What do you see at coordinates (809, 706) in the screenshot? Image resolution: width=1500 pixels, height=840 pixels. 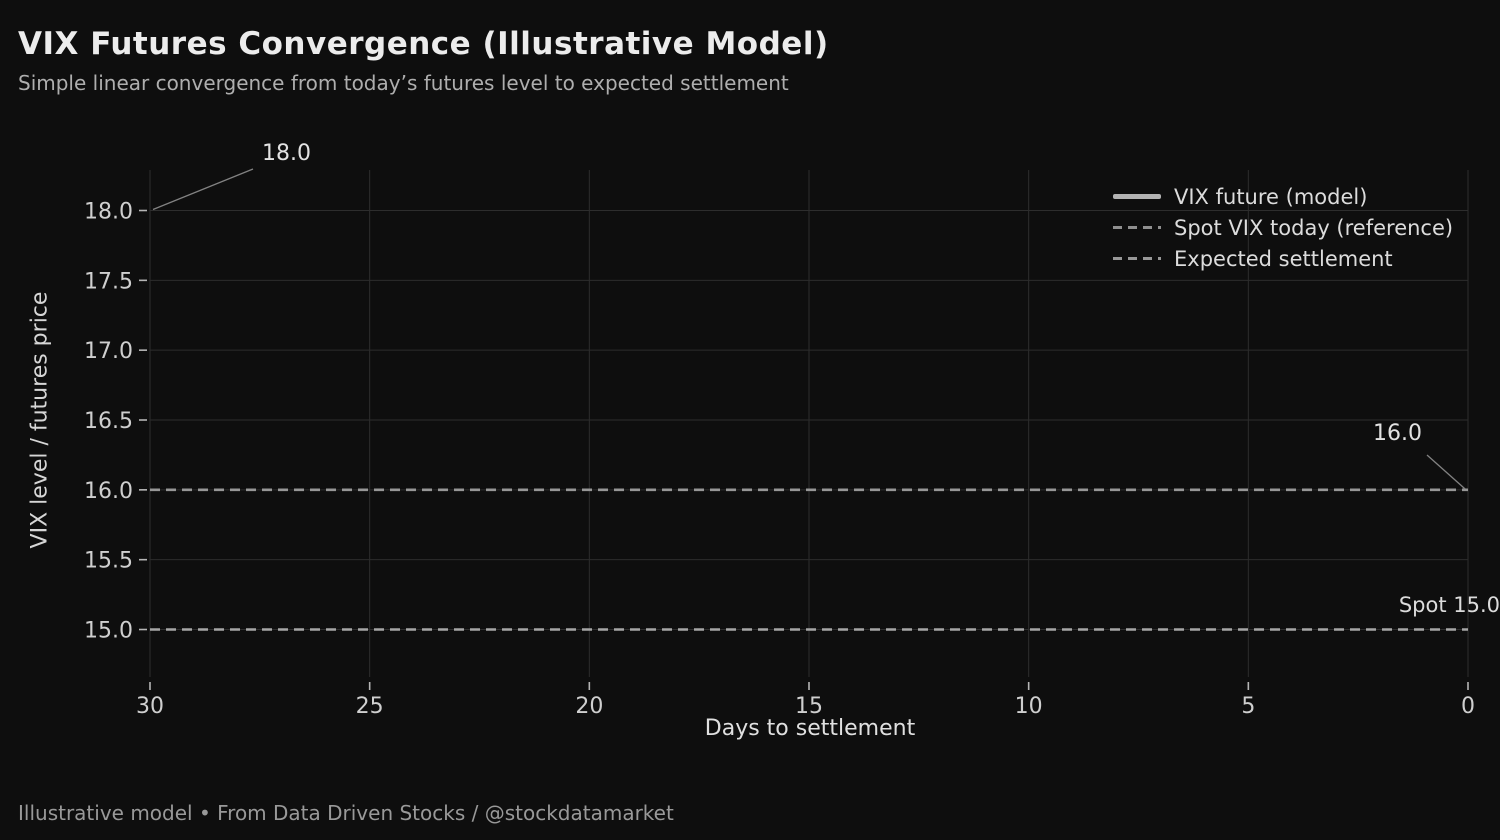 I see `x-tick-label: 15` at bounding box center [809, 706].